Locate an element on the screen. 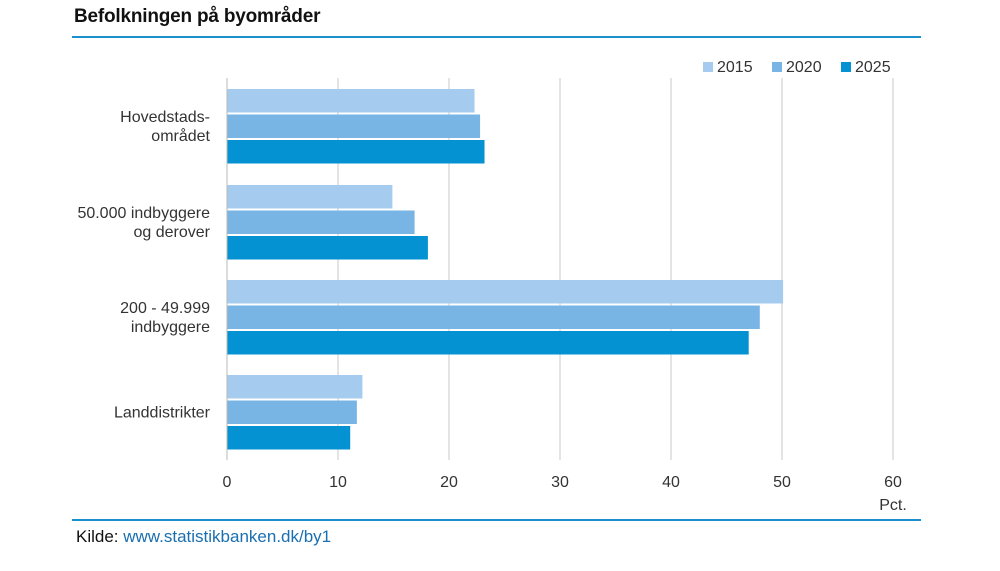 The image size is (1000, 571). legend-swatch-2020 is located at coordinates (777, 67).